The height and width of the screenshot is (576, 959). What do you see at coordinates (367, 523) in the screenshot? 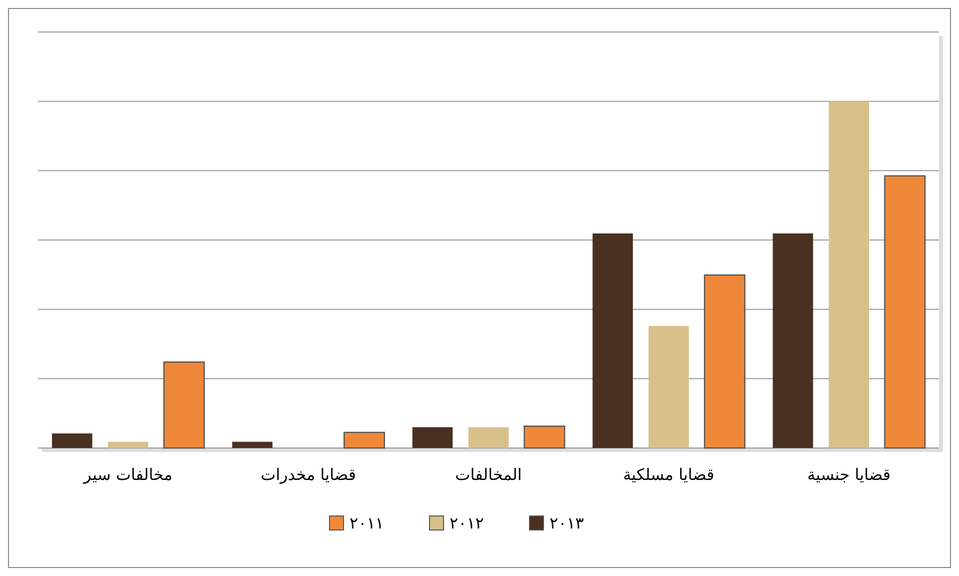
I see `legend-label: ٢٠١١` at bounding box center [367, 523].